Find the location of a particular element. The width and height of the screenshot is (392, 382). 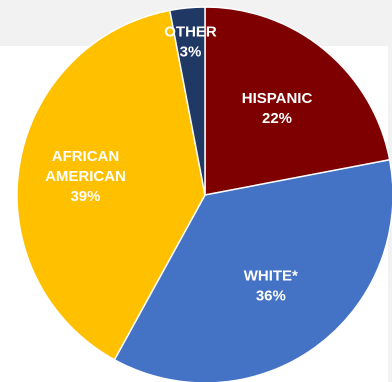

slice-percent-other: 3% is located at coordinates (191, 52).